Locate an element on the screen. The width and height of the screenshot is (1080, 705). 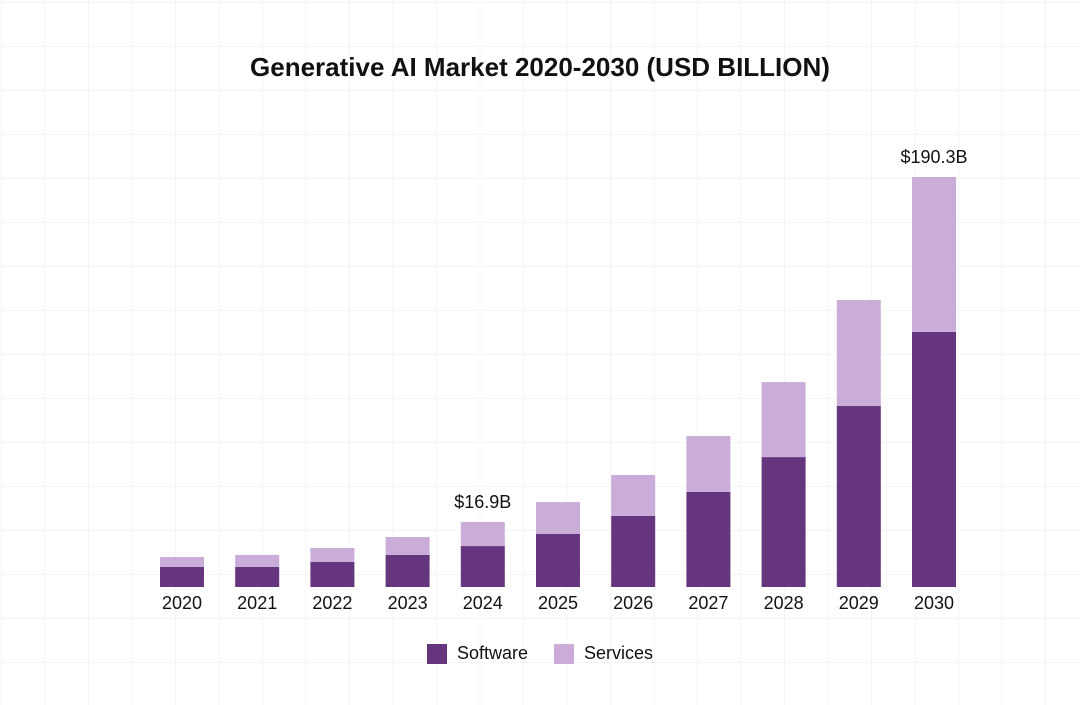
legend-item-software: Software is located at coordinates (477, 653).